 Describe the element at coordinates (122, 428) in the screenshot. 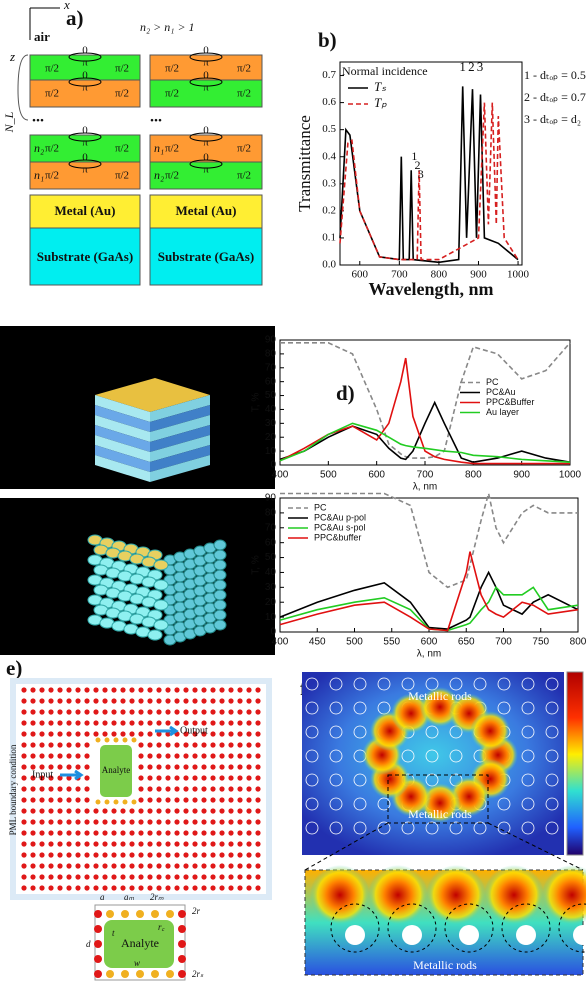

I see `cube-layer` at that location.